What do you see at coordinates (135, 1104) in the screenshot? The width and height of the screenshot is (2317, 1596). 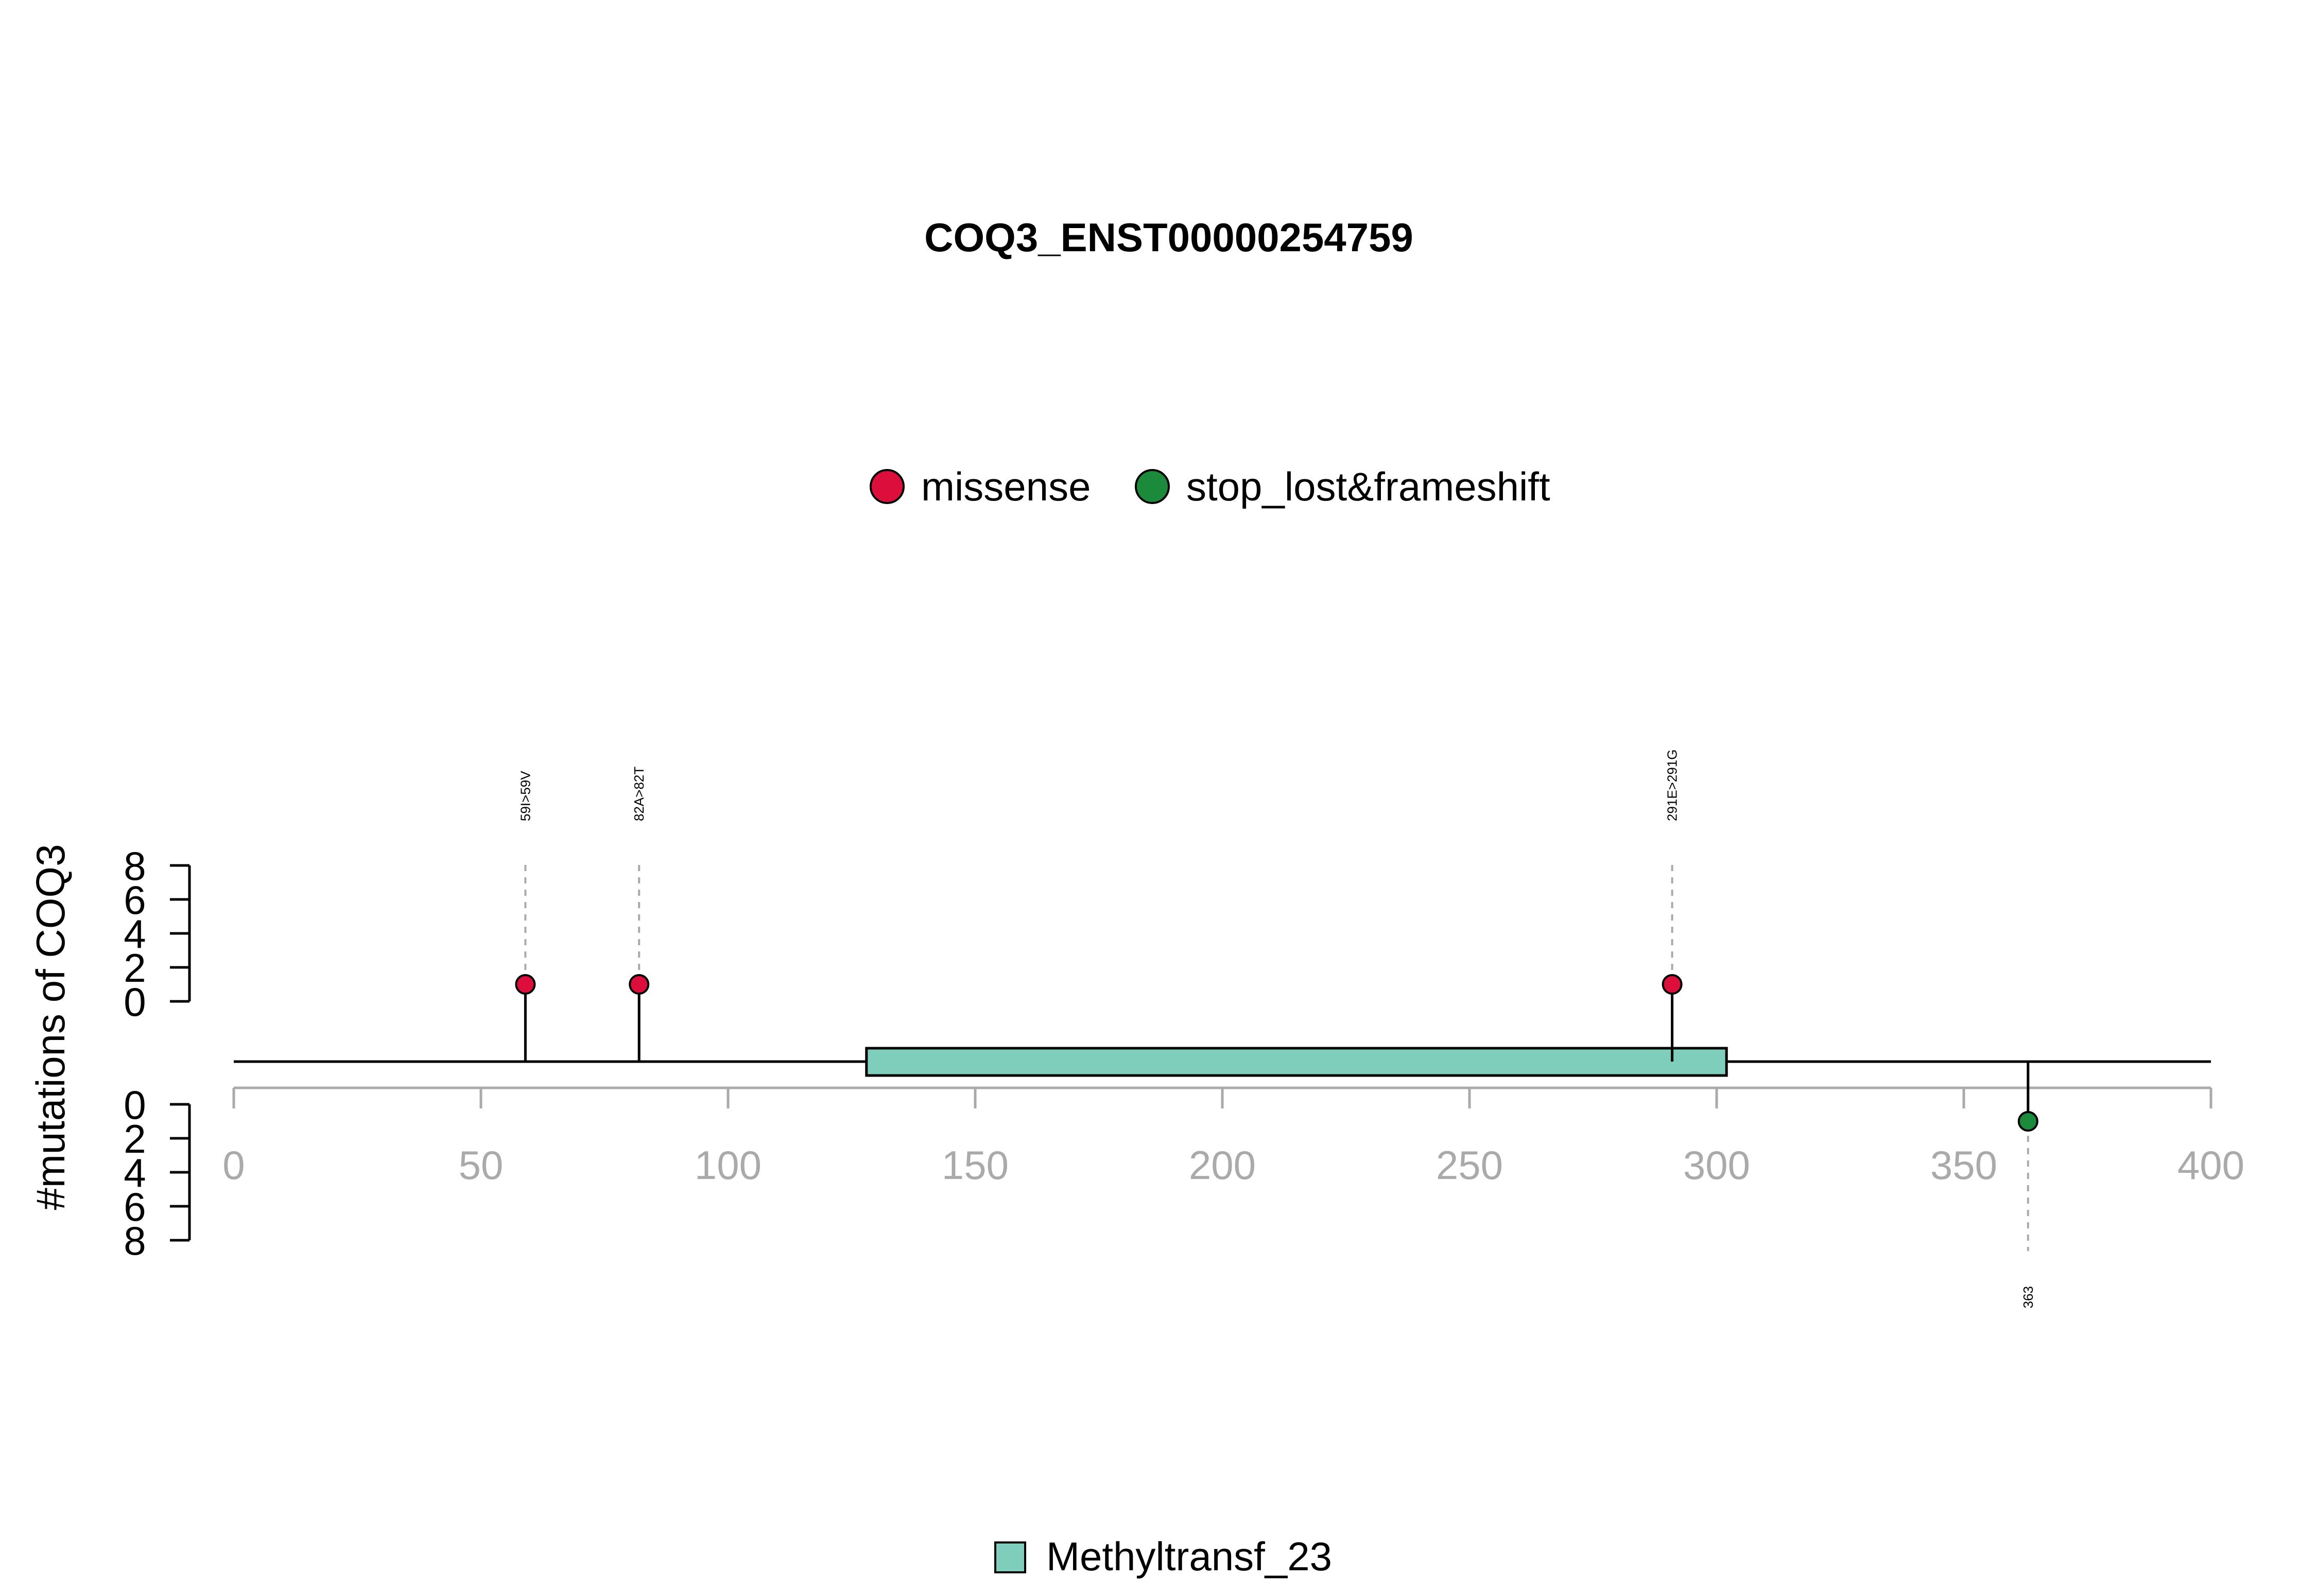 I see `y-tick-label-lower: 0` at bounding box center [135, 1104].